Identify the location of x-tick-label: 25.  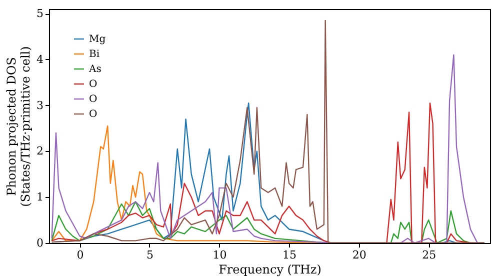
(429, 255).